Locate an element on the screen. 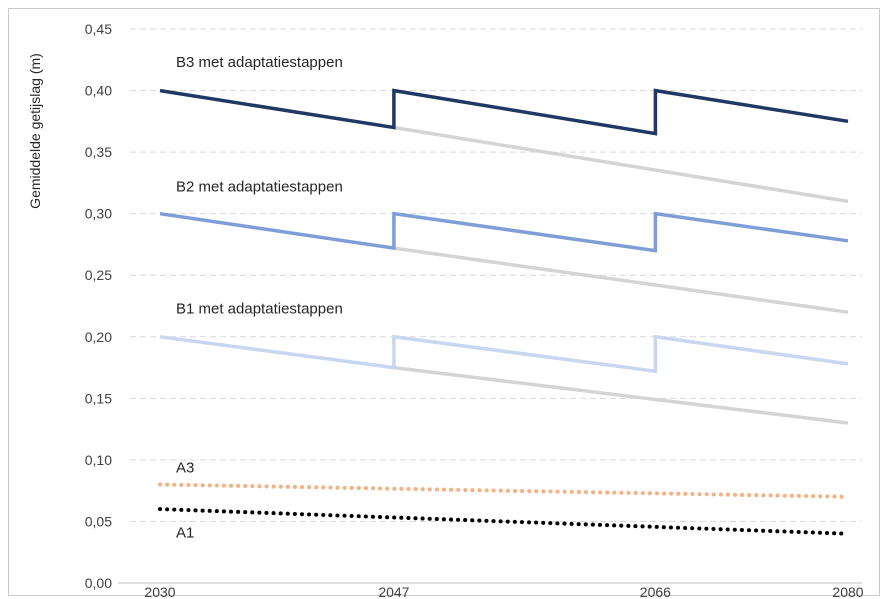 The height and width of the screenshot is (599, 891). y-axis-label: Gemiddelde getijslag (m) is located at coordinates (35, 131).